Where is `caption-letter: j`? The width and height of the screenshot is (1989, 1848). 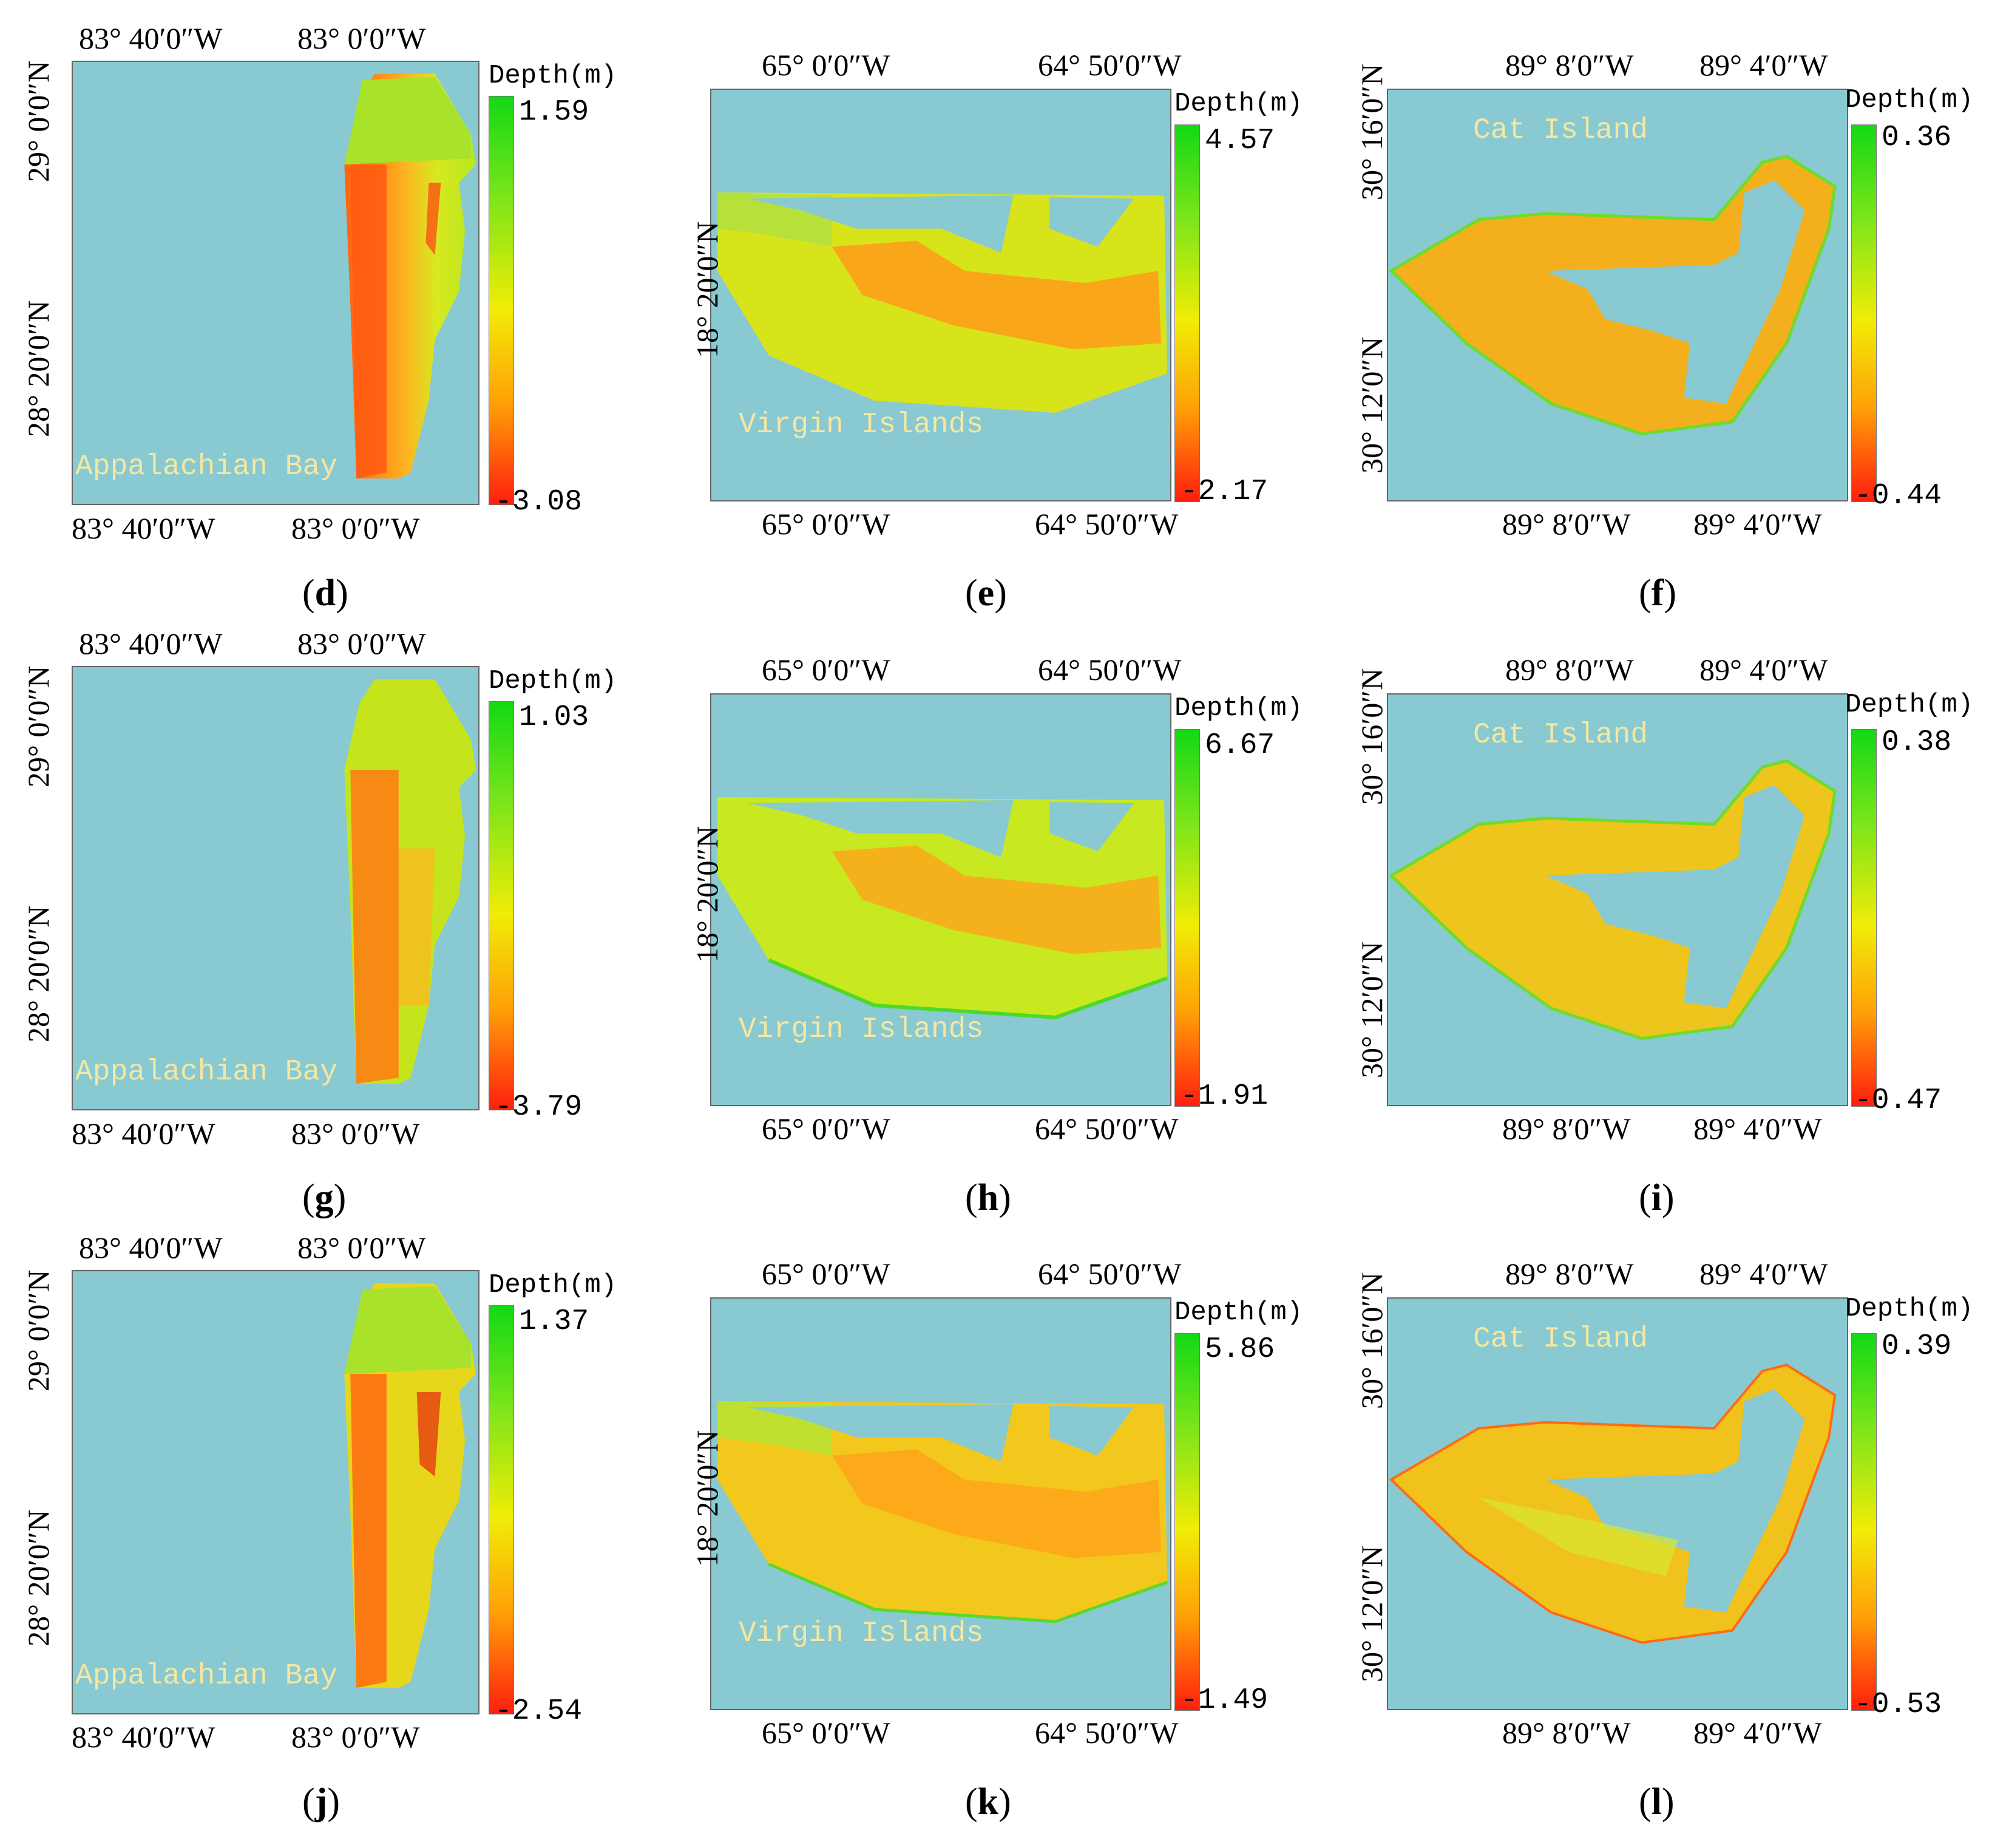 caption-letter: j is located at coordinates (321, 1802).